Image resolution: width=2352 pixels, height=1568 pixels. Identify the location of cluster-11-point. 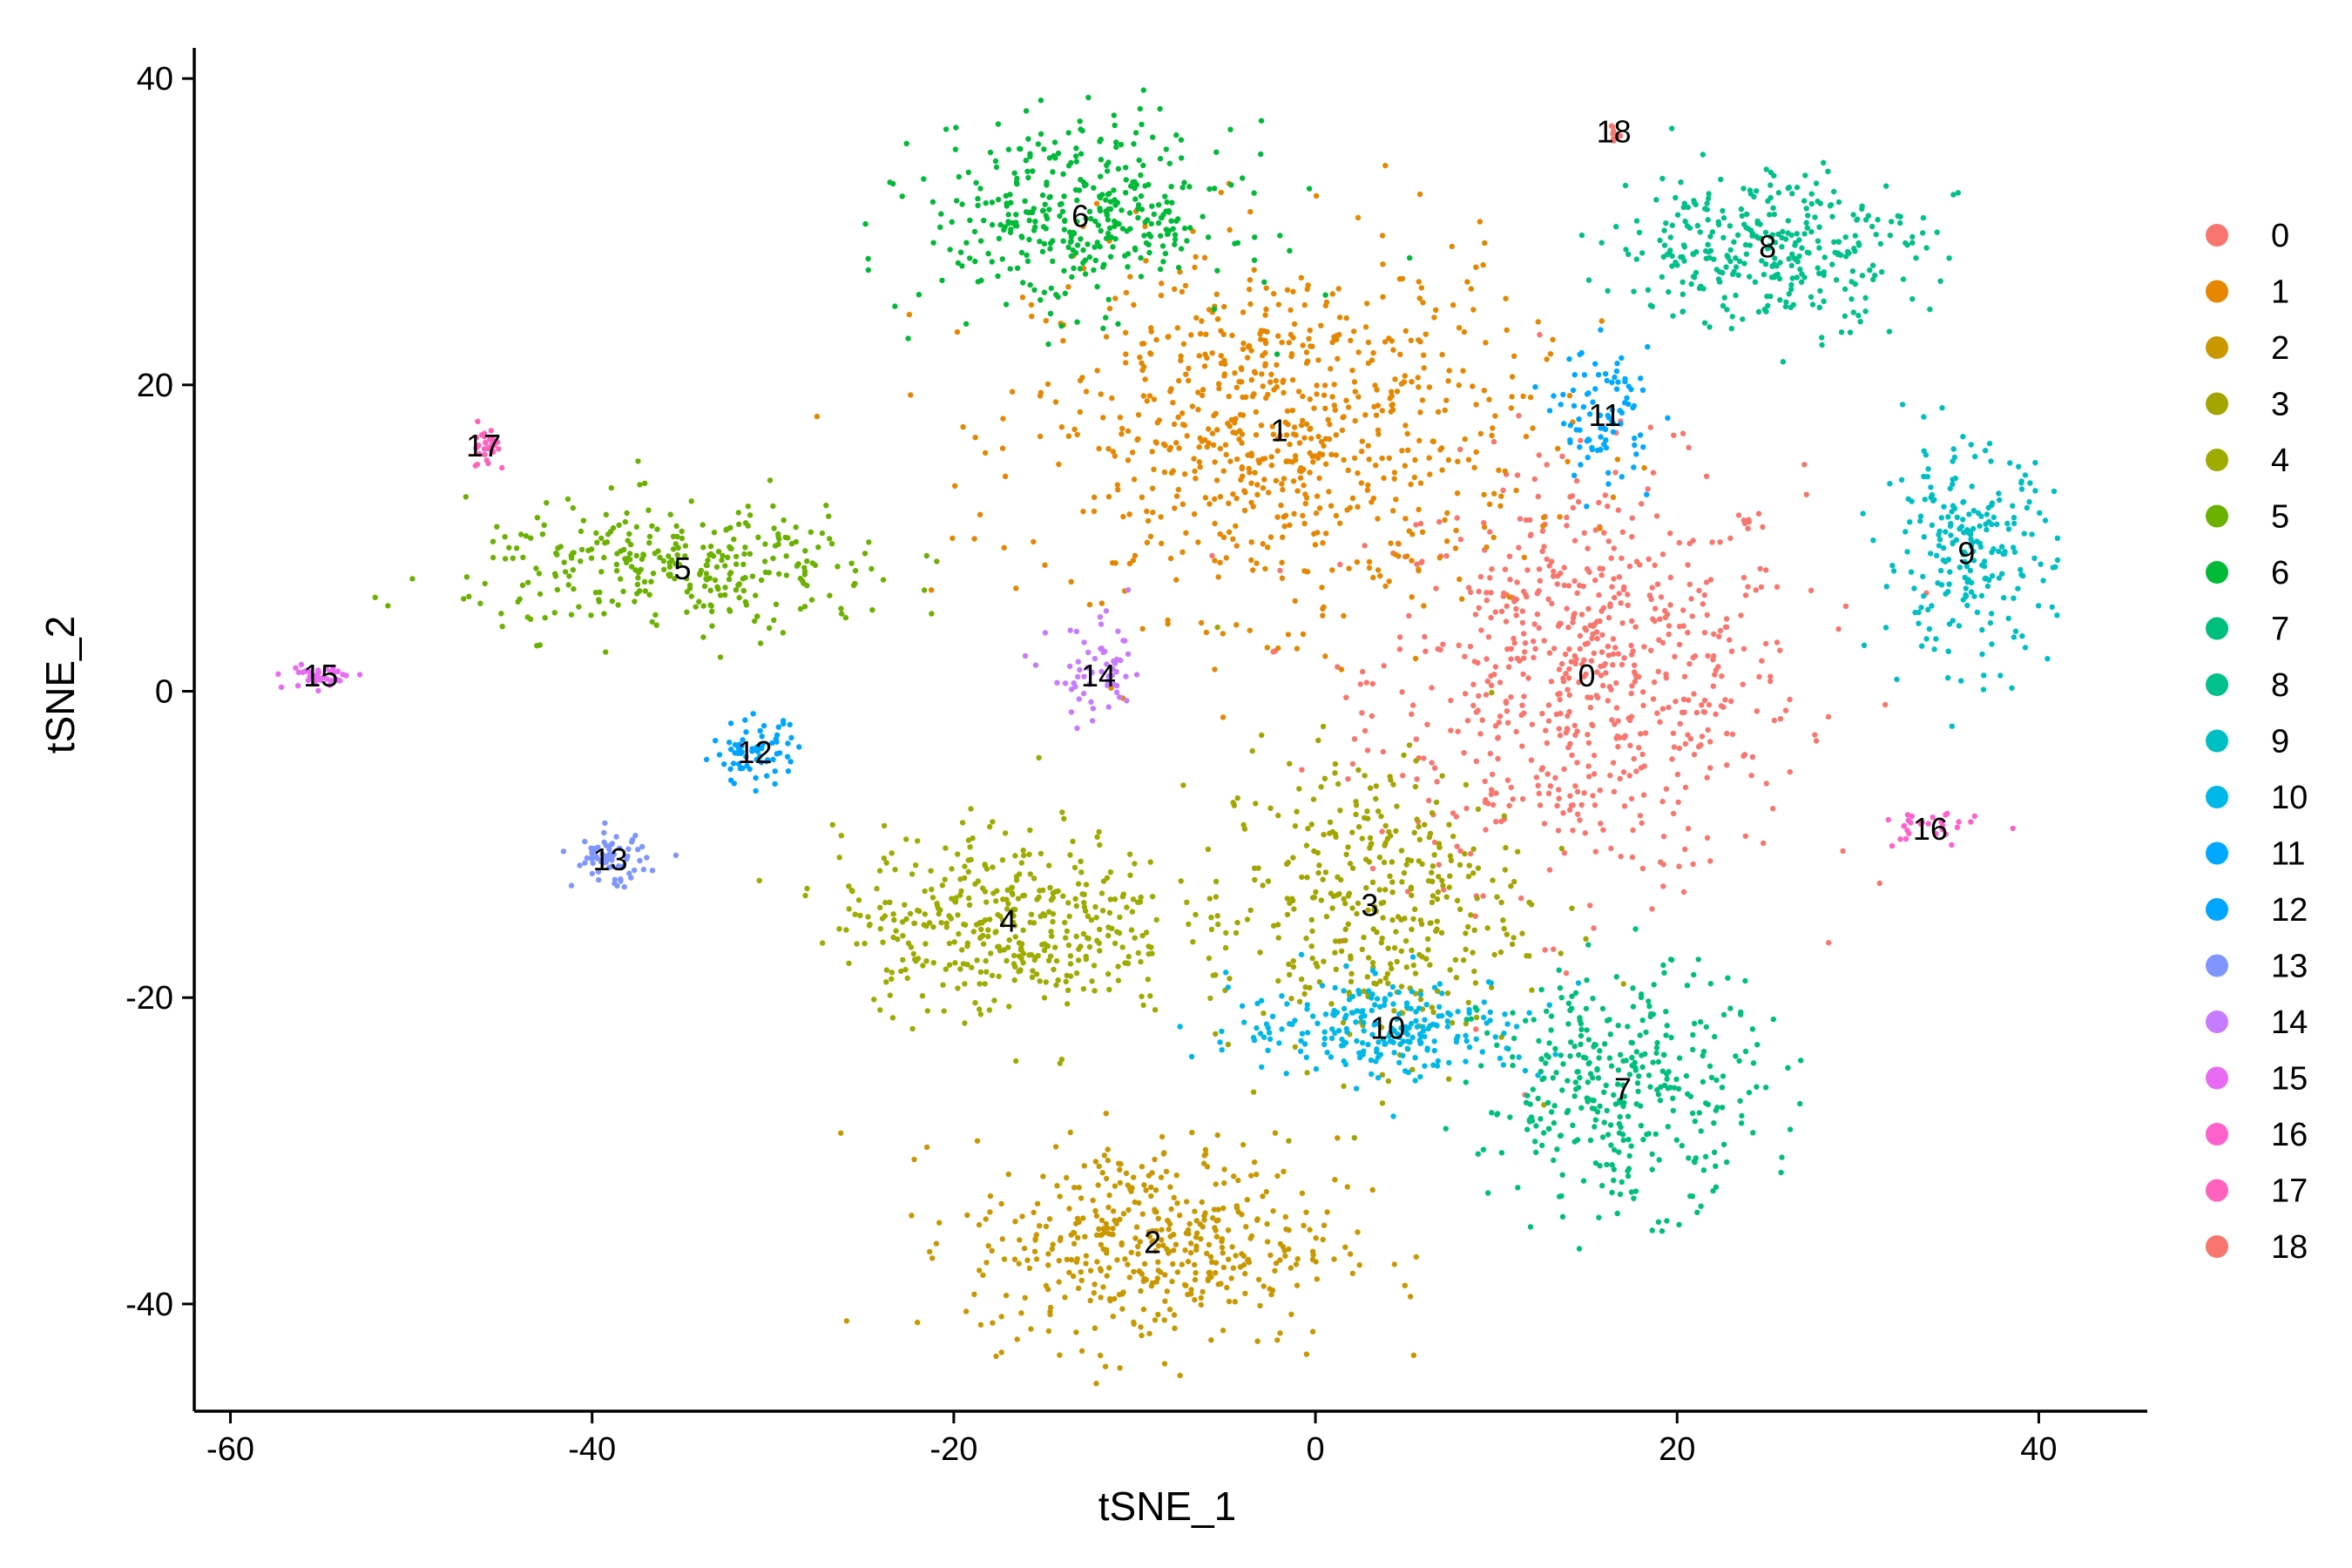
(1535, 387).